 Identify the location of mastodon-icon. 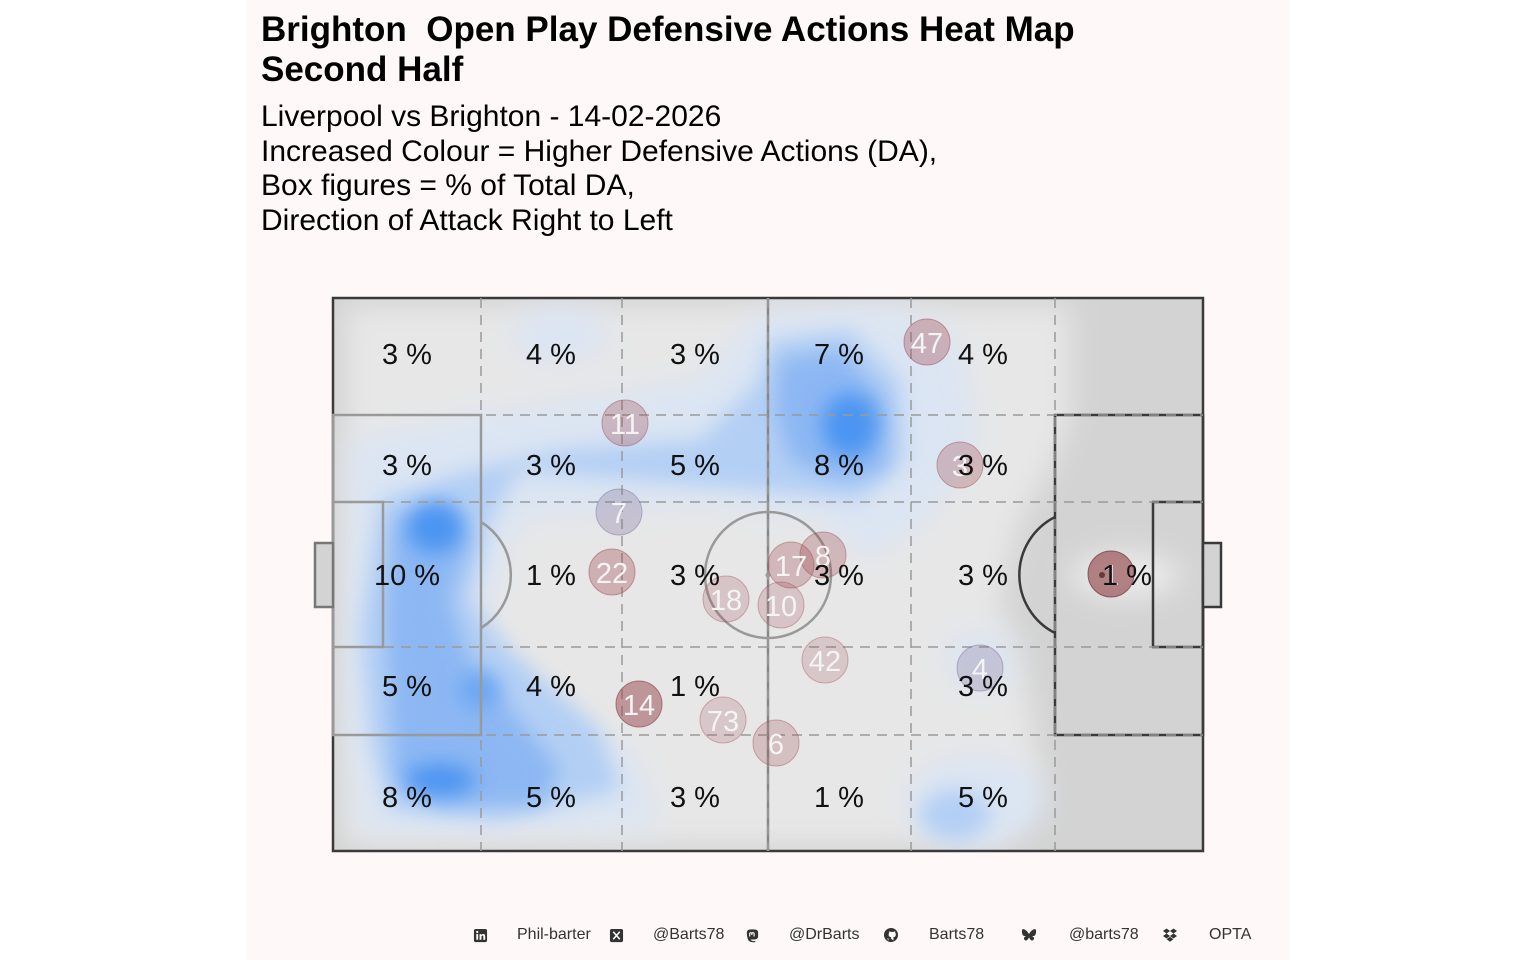
(752, 935).